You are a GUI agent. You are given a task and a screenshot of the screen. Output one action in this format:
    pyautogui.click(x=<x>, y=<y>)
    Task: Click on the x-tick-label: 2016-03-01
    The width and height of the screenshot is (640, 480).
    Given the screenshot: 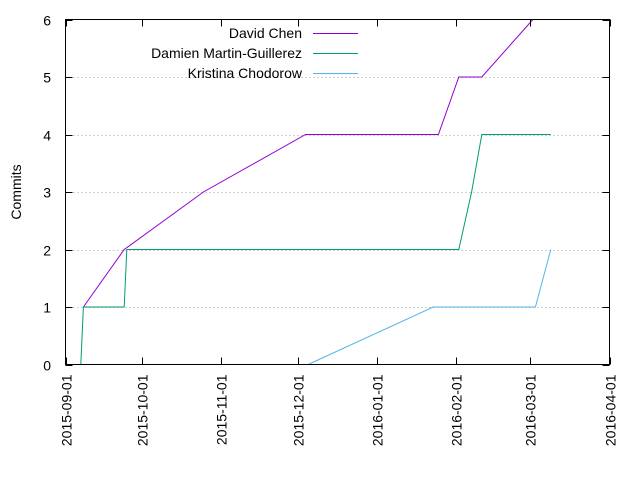 What is the action you would take?
    pyautogui.click(x=531, y=410)
    